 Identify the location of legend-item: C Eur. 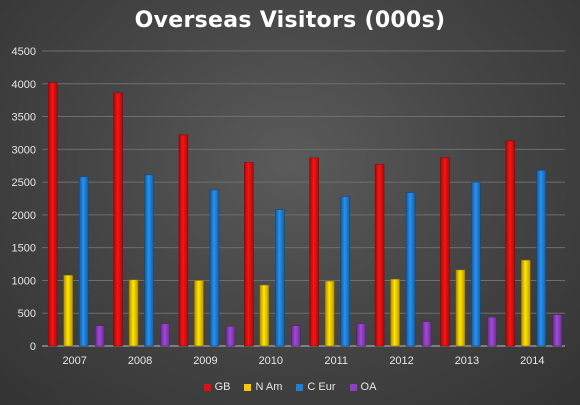
(316, 387).